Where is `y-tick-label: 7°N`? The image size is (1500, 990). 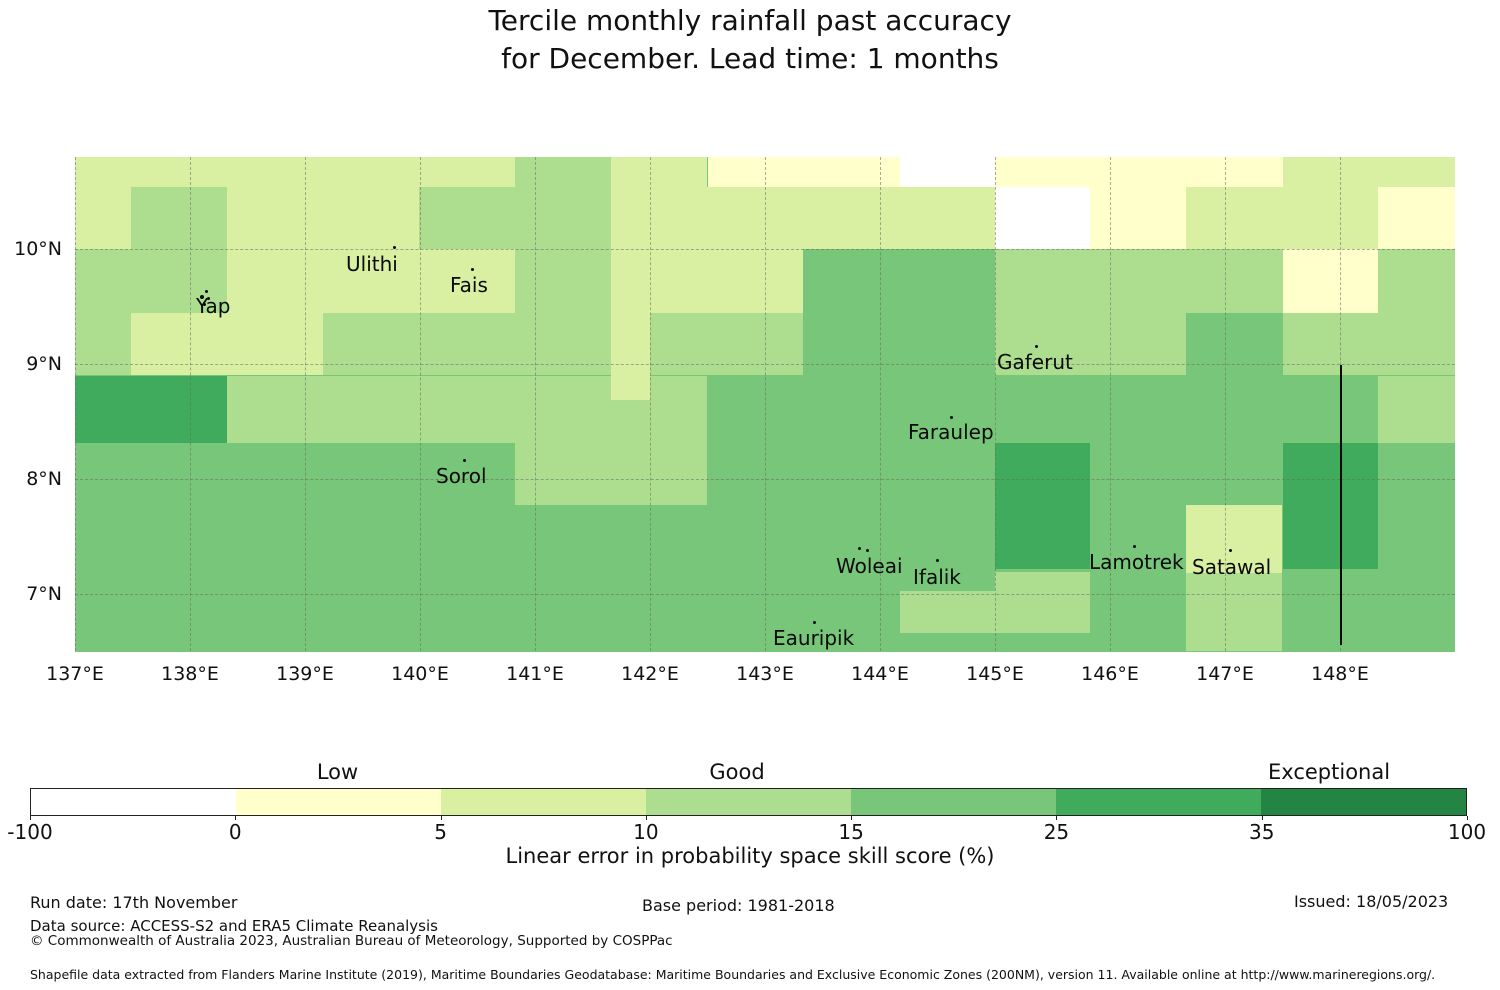
y-tick-label: 7°N is located at coordinates (44, 594).